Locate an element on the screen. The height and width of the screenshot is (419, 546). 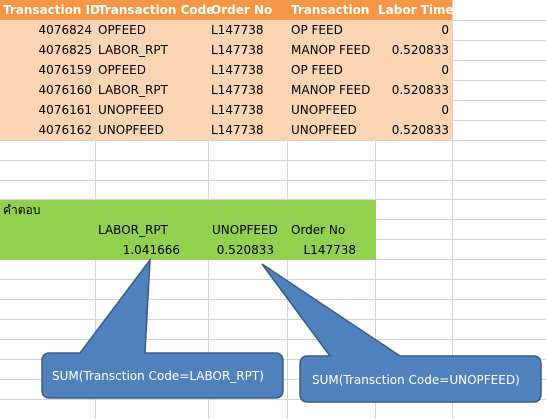
header-transaction-id: Transaction ID is located at coordinates (52, 10).